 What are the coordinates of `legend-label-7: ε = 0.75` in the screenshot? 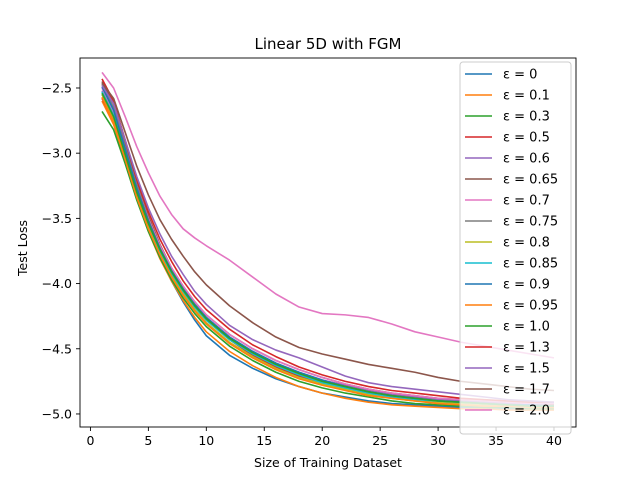 It's located at (530, 222).